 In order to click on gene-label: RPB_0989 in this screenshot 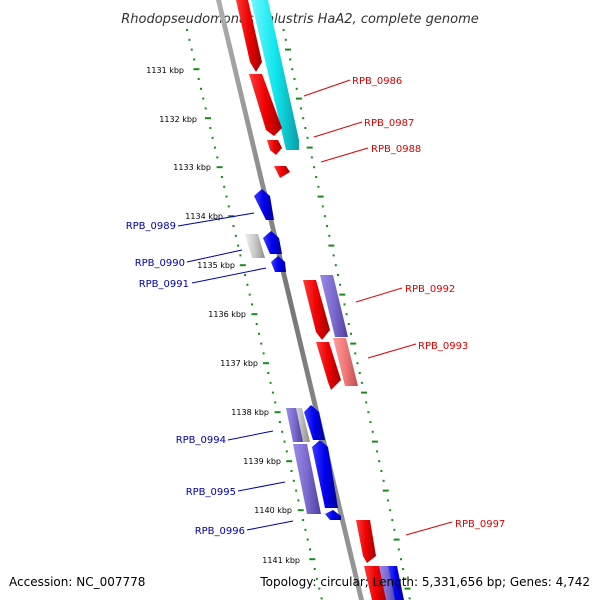, I will do `click(151, 226)`.